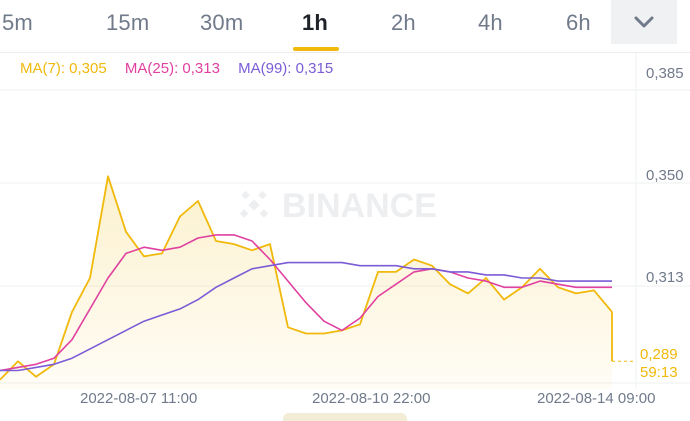 This screenshot has width=690, height=421. I want to click on price-tick-1: 0,350, so click(665, 175).